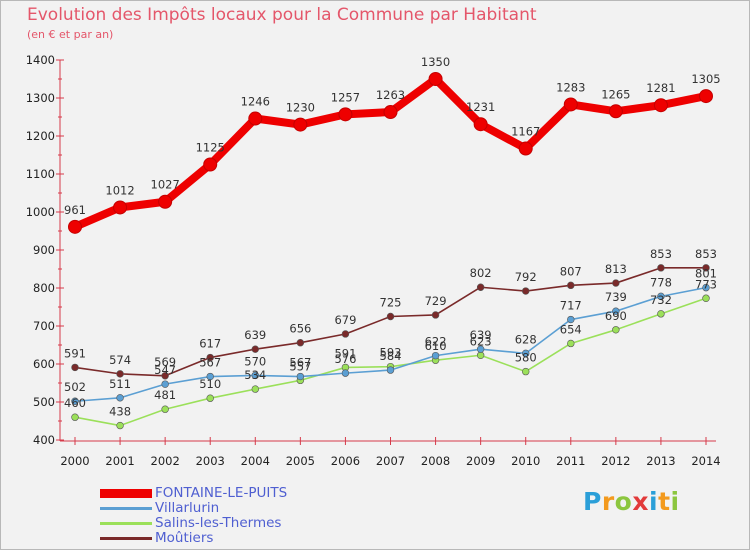 This screenshot has width=750, height=550. I want to click on logo-letter: o, so click(623, 501).